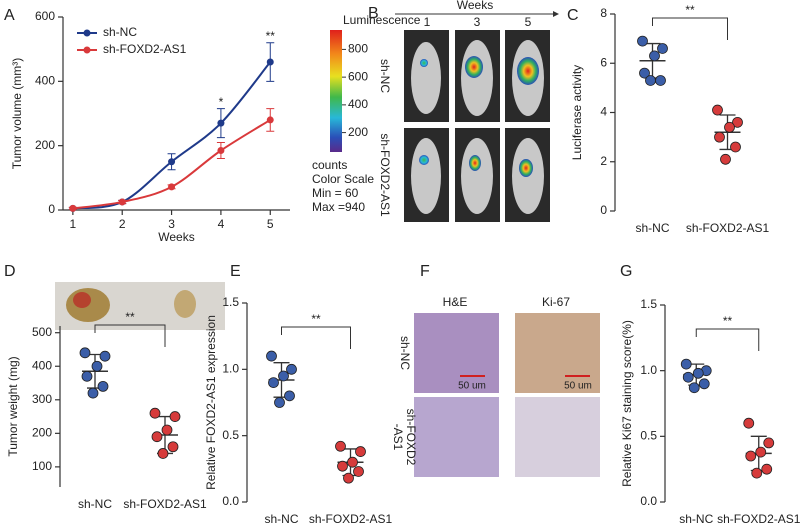 This screenshot has width=800, height=529. What do you see at coordinates (385, 76) in the screenshot?
I see `row-label: sh-NC` at bounding box center [385, 76].